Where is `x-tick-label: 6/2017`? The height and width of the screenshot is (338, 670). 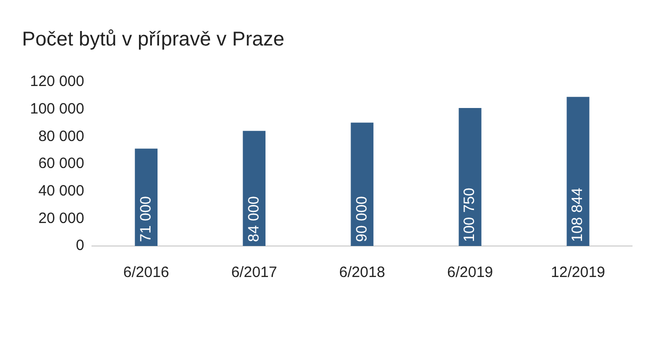 x-tick-label: 6/2017 is located at coordinates (254, 273).